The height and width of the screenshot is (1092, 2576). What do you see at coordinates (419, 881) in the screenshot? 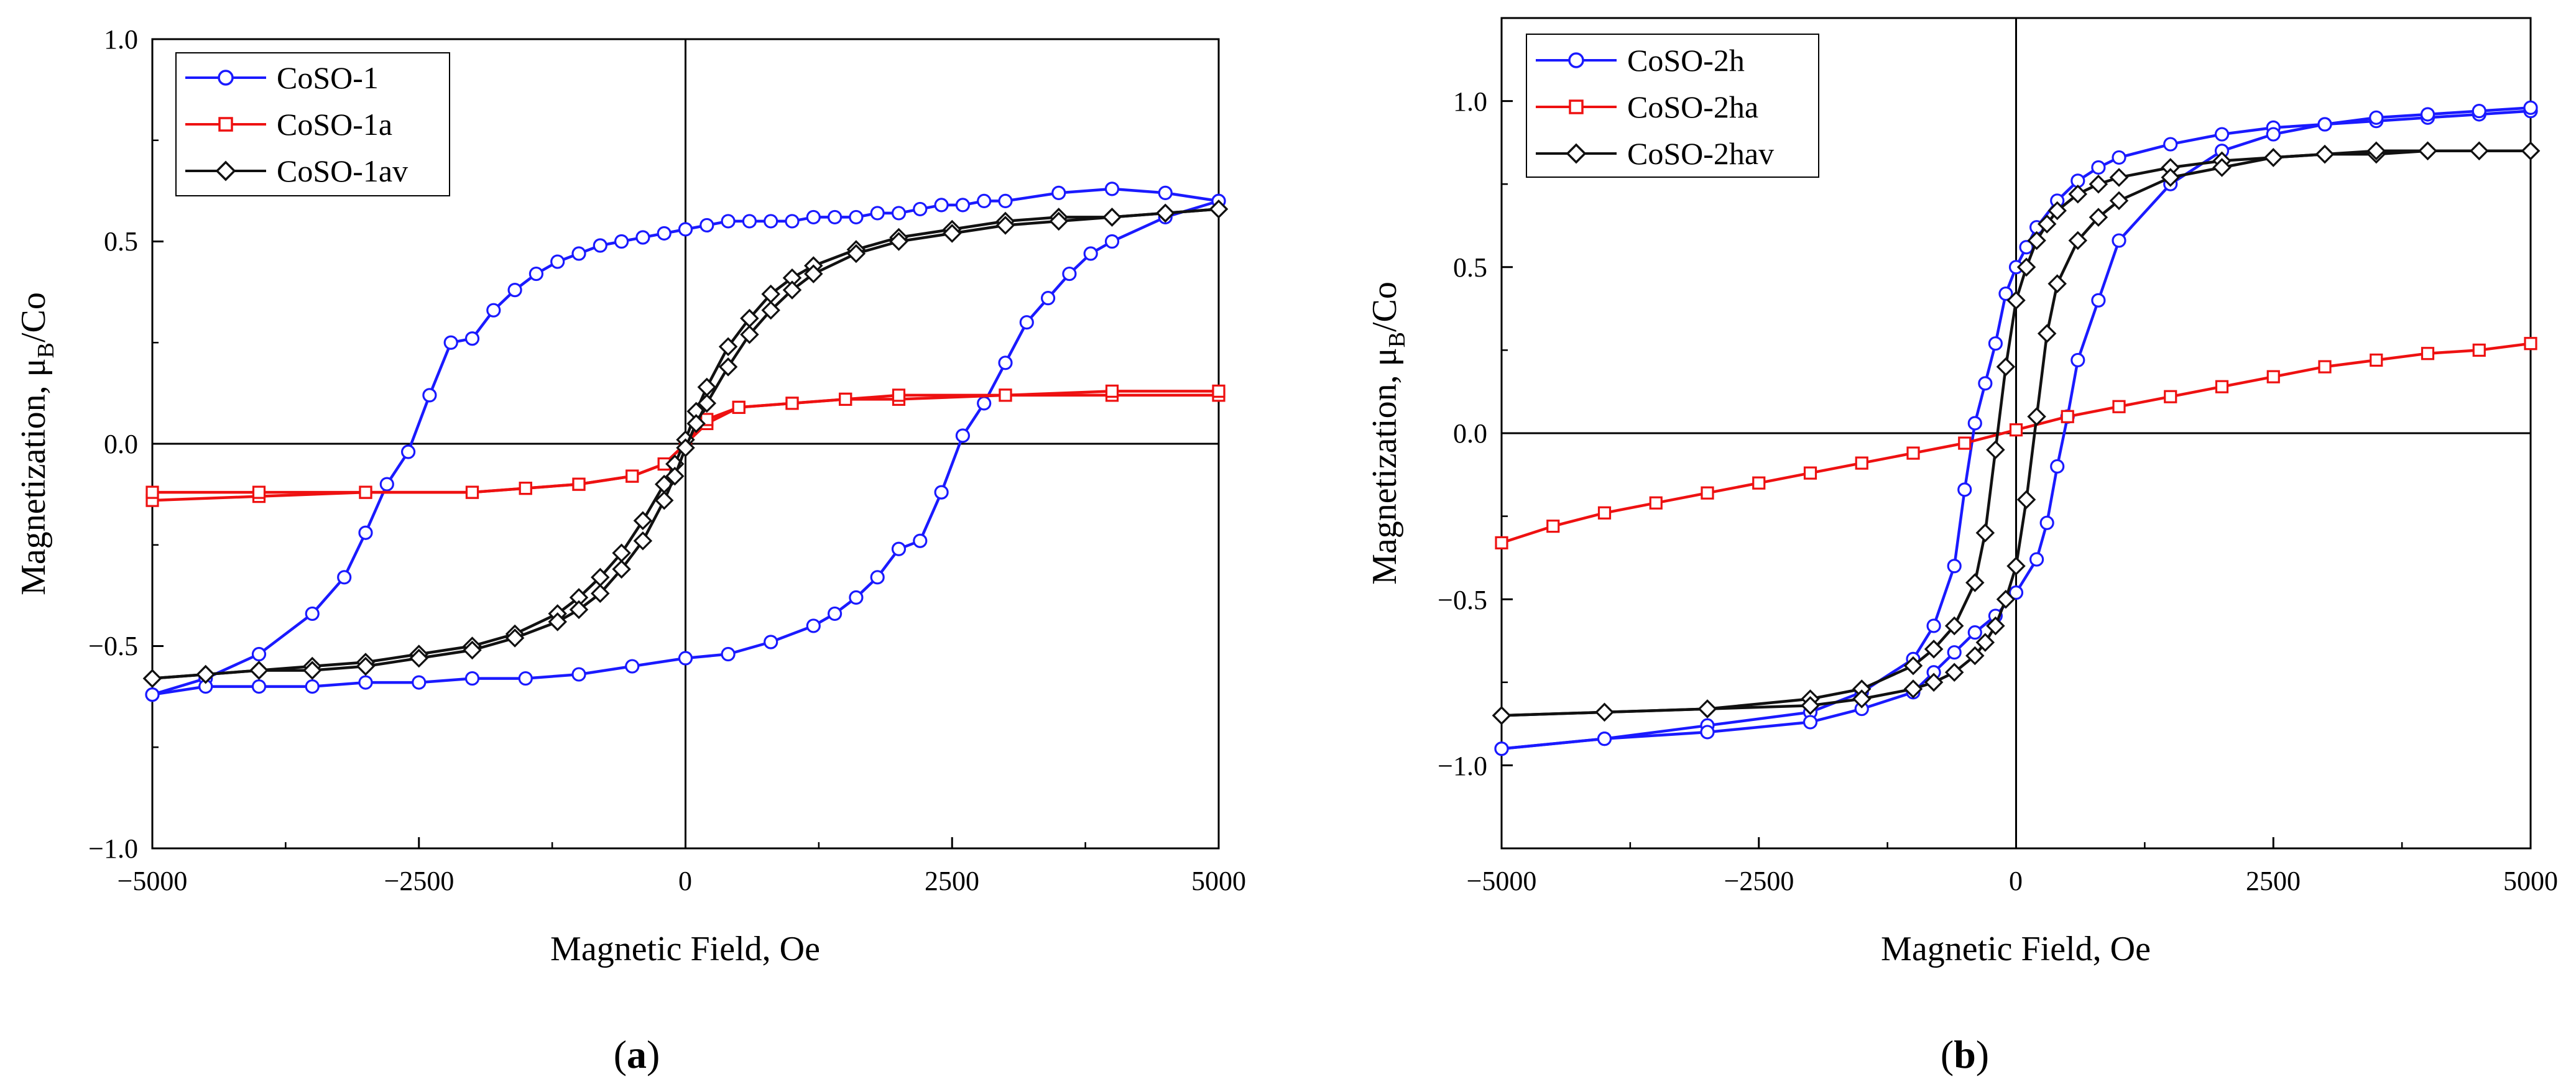
I see `x-tick-label: −2500` at bounding box center [419, 881].